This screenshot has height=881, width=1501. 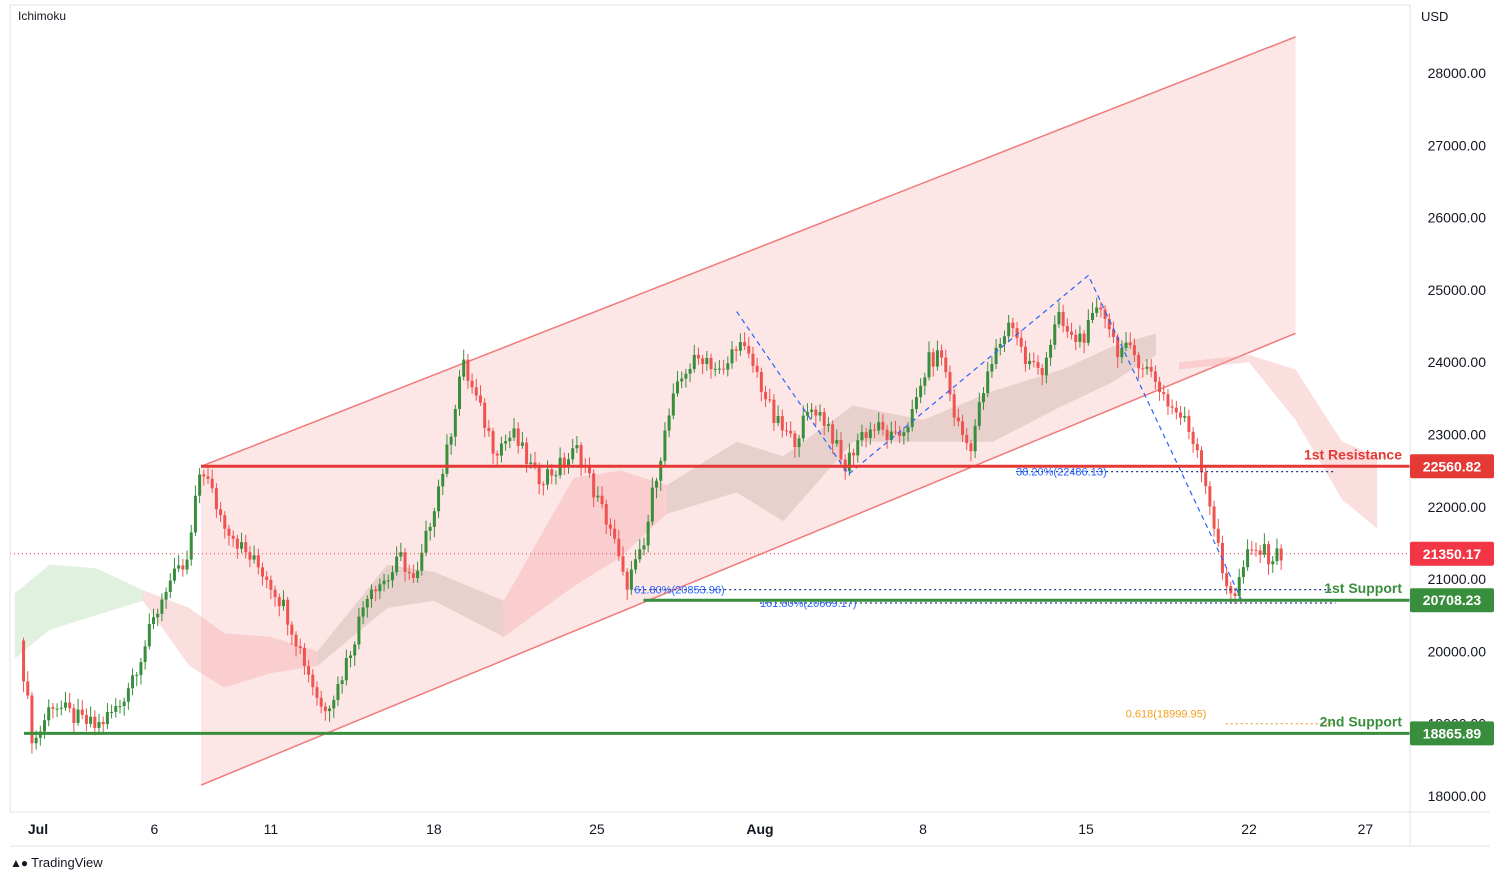 What do you see at coordinates (56, 862) in the screenshot?
I see `tradingview-logo: ▲● TradingView` at bounding box center [56, 862].